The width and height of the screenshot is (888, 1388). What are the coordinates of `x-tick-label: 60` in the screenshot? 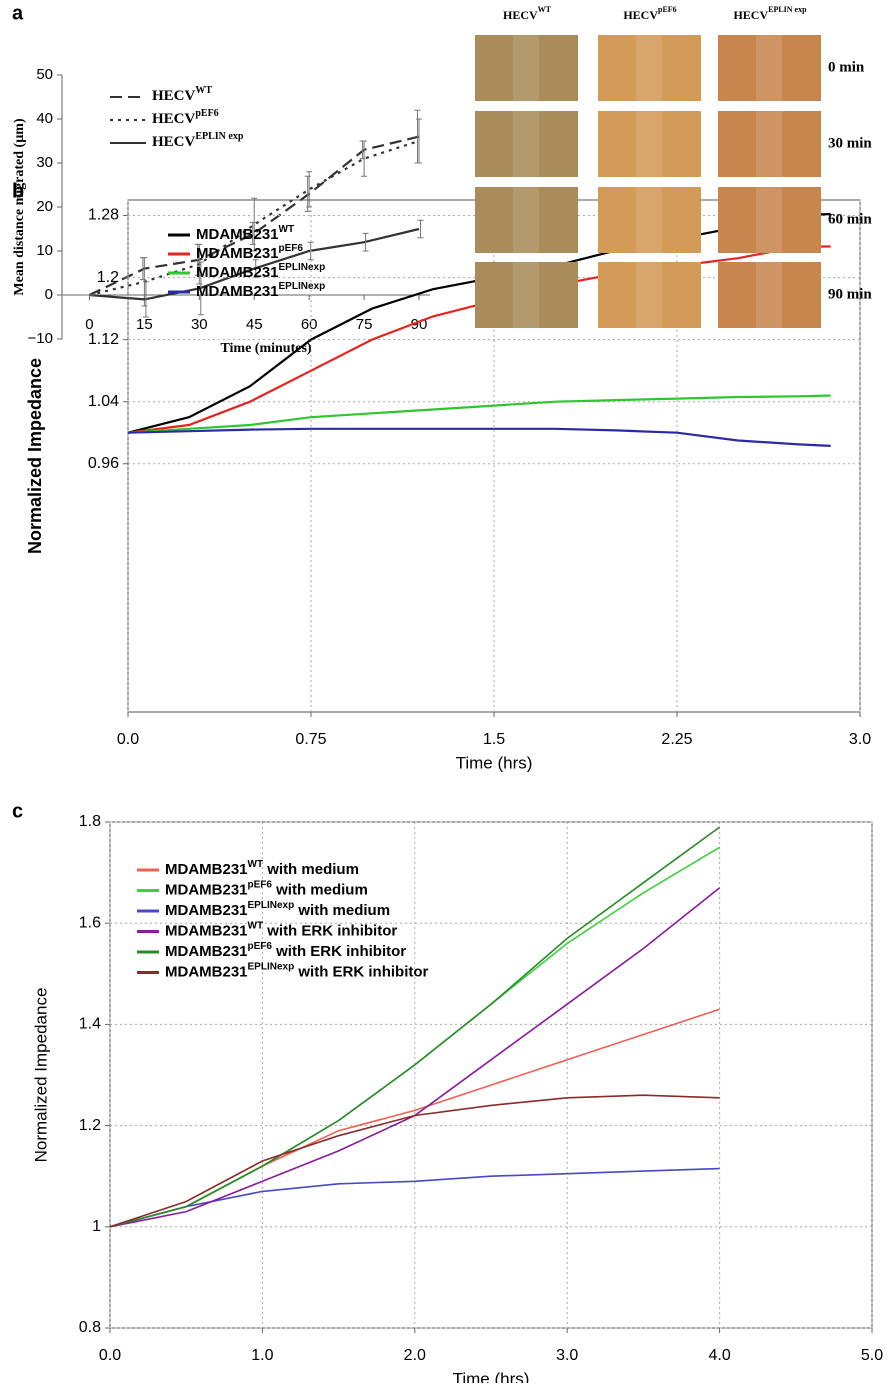 It's located at (309, 324).